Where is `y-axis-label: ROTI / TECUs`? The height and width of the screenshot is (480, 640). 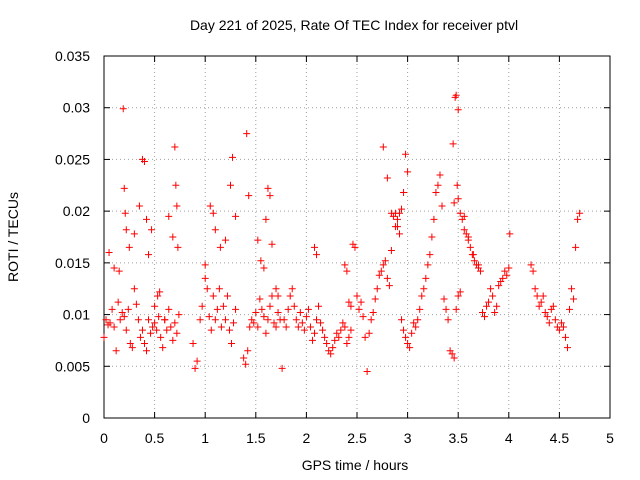 y-axis-label: ROTI / TECUs is located at coordinates (13, 237).